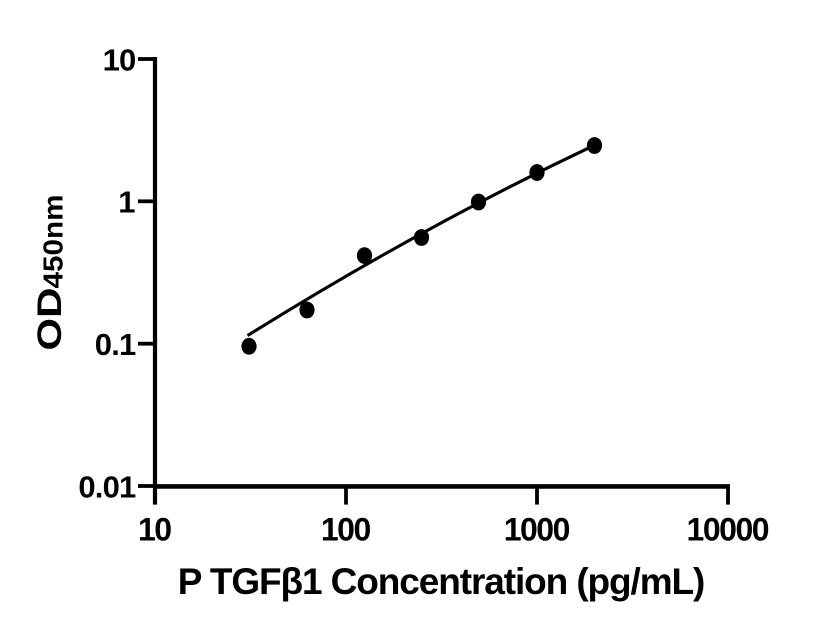 The width and height of the screenshot is (816, 640). Describe the element at coordinates (107, 486) in the screenshot. I see `svg-text: 0.01` at that location.